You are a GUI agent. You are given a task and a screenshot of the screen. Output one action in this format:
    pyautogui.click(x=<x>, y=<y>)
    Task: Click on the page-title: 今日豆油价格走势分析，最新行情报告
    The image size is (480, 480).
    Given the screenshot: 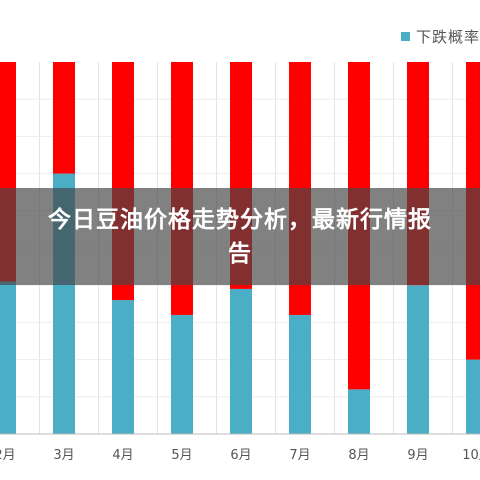 What is the action you would take?
    pyautogui.click(x=240, y=236)
    